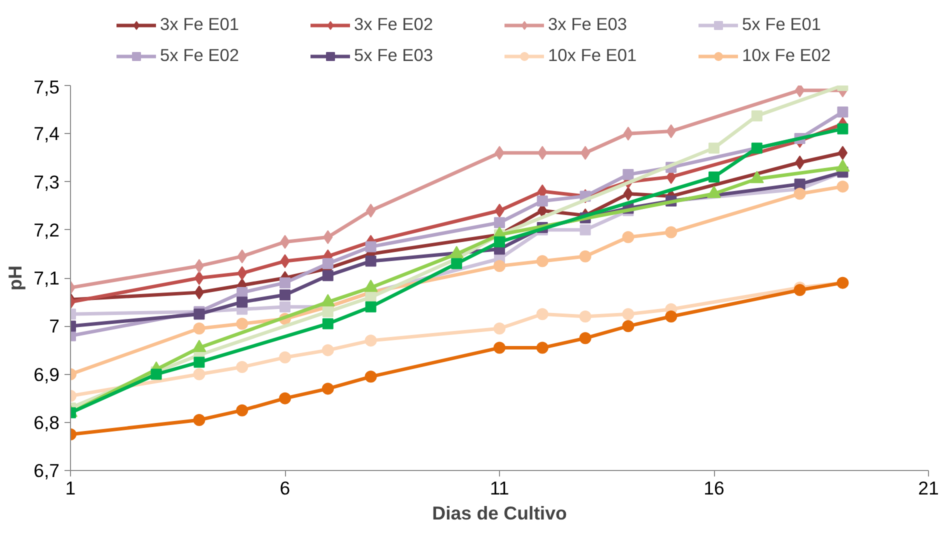 The image size is (949, 537). What do you see at coordinates (47, 278) in the screenshot?
I see `y-tick-label: 7,1` at bounding box center [47, 278].